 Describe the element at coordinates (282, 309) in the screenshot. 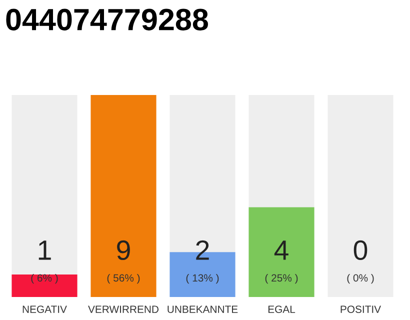

I see `x-tick-label: EGAL` at that location.